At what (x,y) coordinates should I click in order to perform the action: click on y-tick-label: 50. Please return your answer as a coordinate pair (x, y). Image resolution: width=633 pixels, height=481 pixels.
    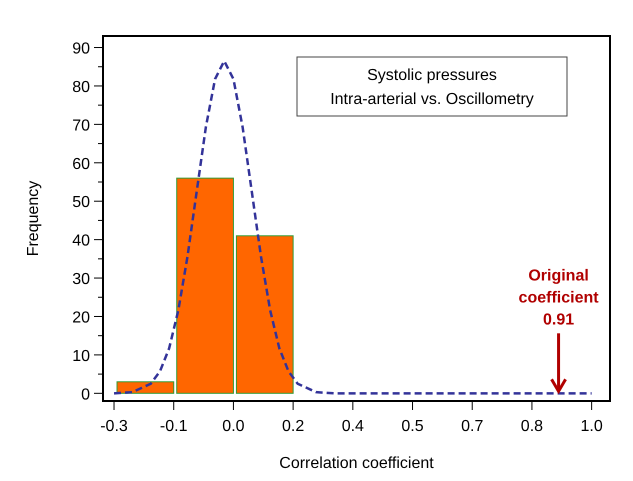
    Looking at the image, I should click on (81, 203).